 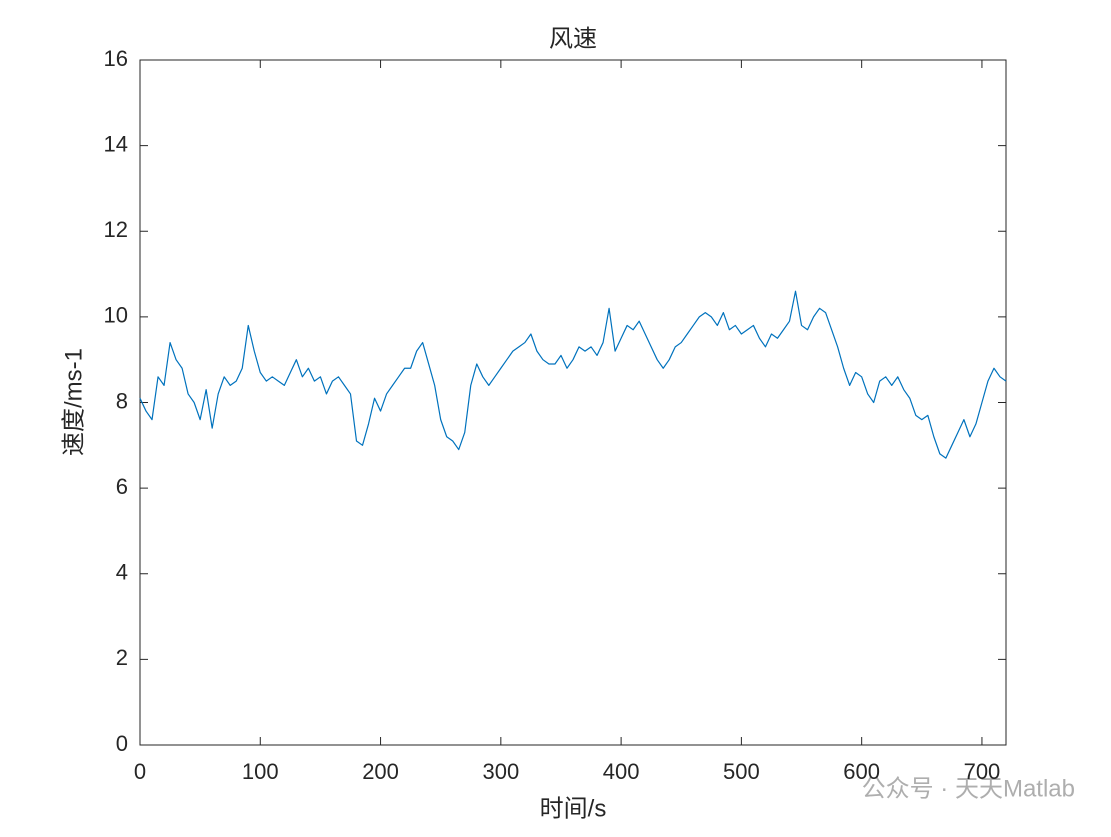 I want to click on y-tick-label: 8, so click(x=122, y=400).